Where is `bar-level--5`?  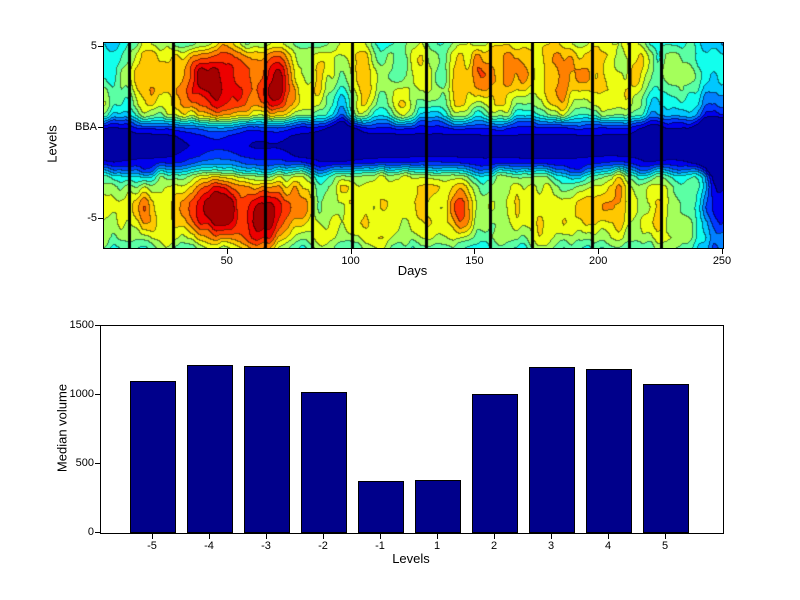 bar-level--5 is located at coordinates (153, 457).